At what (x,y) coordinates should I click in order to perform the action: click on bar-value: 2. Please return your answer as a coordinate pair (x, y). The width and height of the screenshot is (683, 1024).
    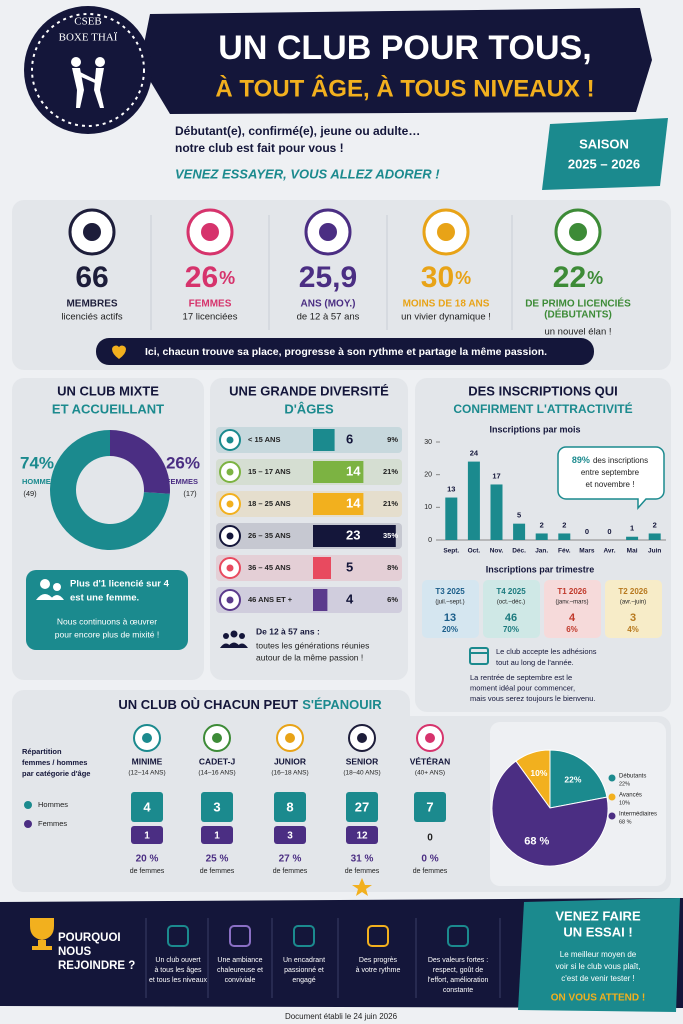
    Looking at the image, I should click on (655, 524).